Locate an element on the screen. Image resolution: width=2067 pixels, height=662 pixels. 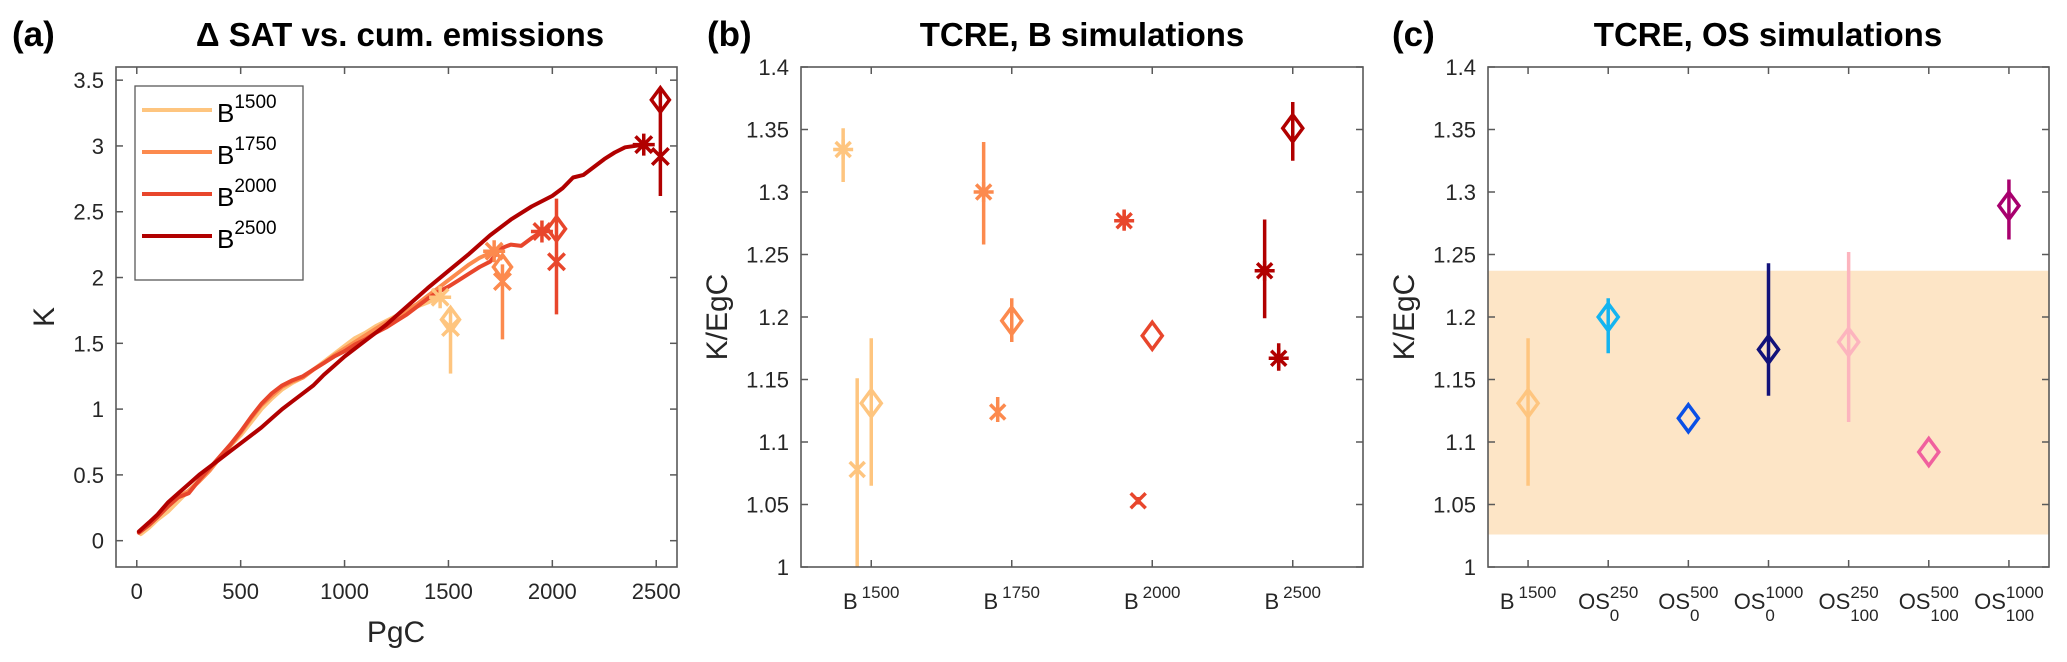
panel-a-ytick-label: 3.5 is located at coordinates (88, 80).